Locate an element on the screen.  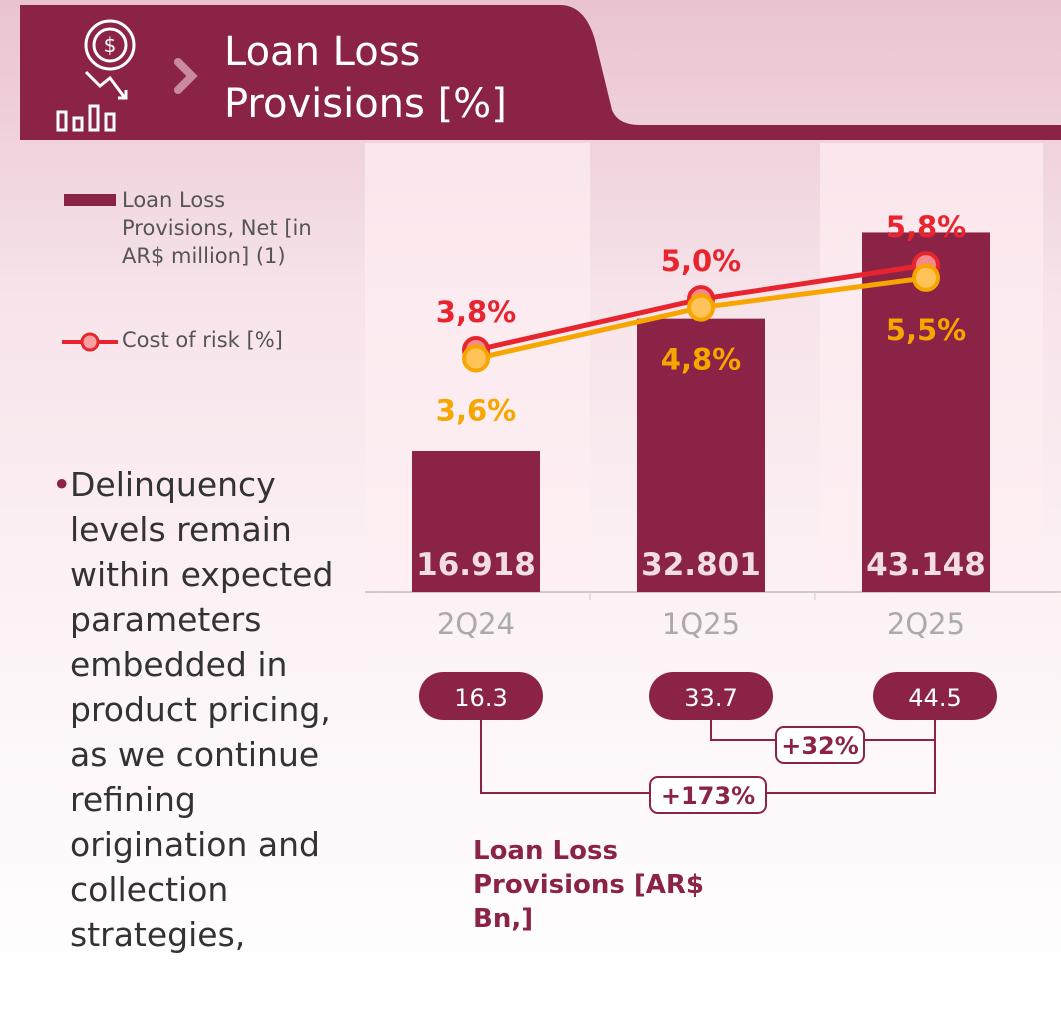
x-tick-label: 1Q25 is located at coordinates (701, 624).